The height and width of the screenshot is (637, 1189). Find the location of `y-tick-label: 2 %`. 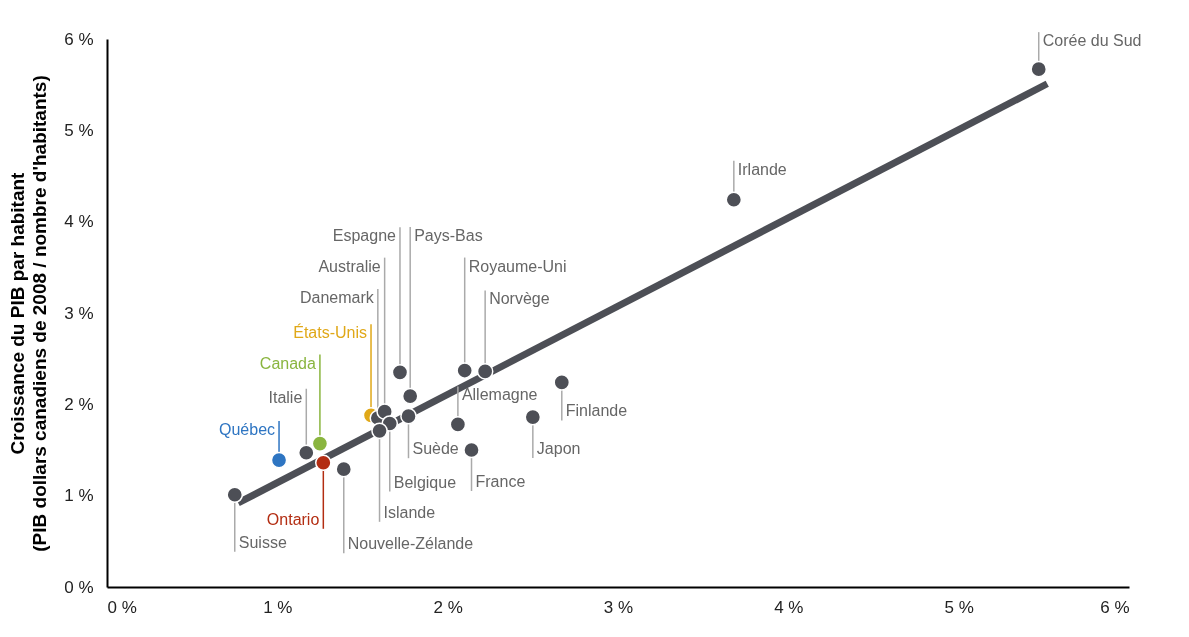

y-tick-label: 2 % is located at coordinates (79, 404).